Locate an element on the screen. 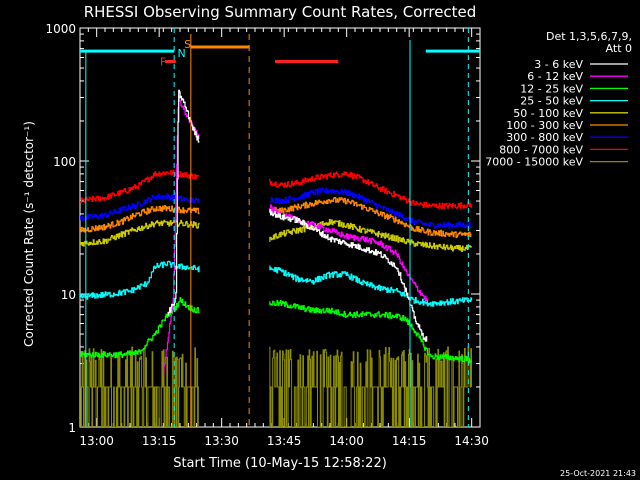 The width and height of the screenshot is (640, 480). x-tick-label: 13:45 is located at coordinates (284, 441).